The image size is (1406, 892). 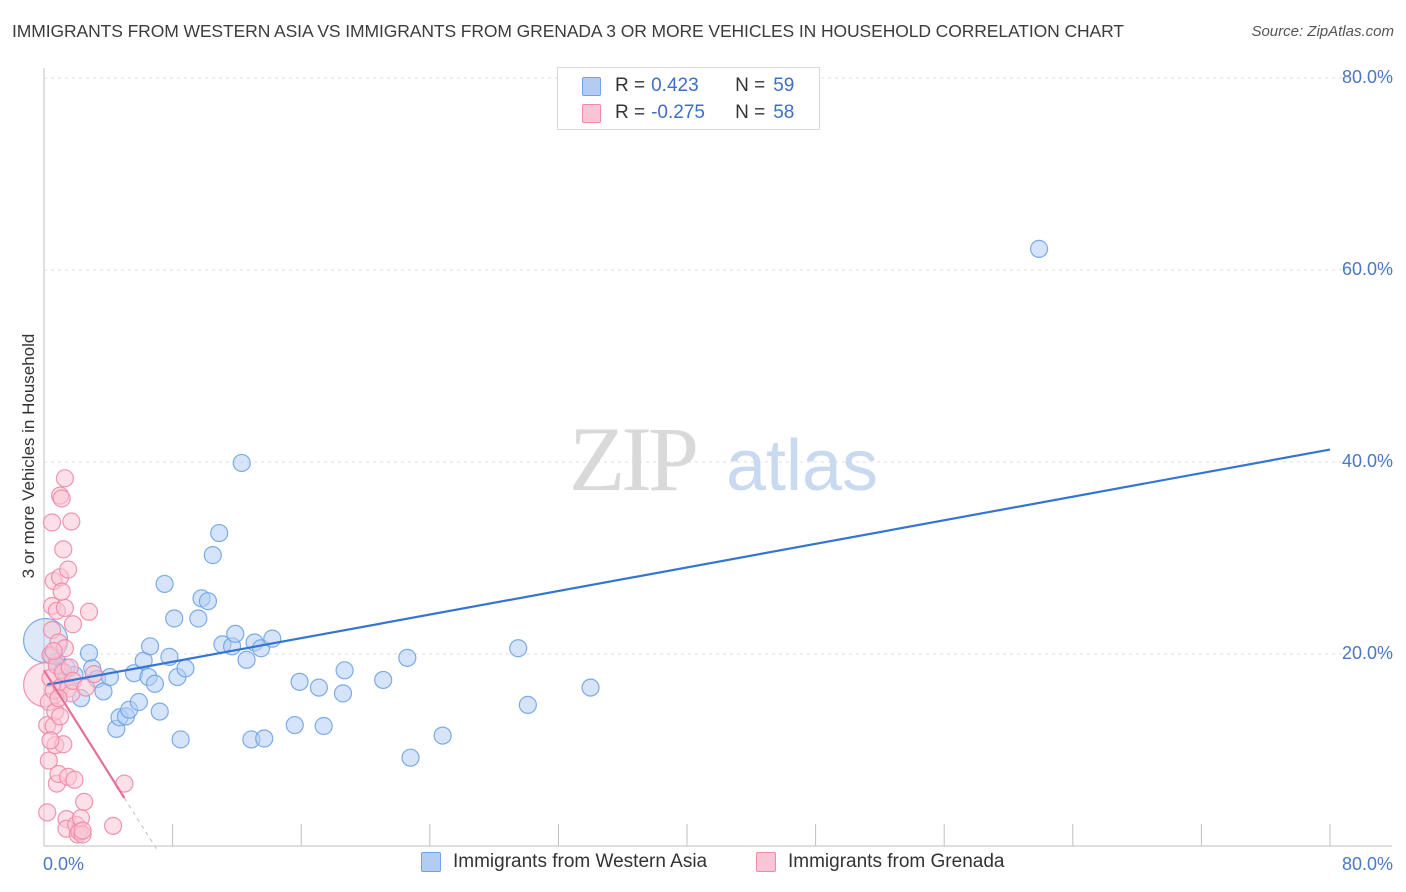 I want to click on bottom-legend-western-asia: Immigrants from Western Asia, so click(x=564, y=862).